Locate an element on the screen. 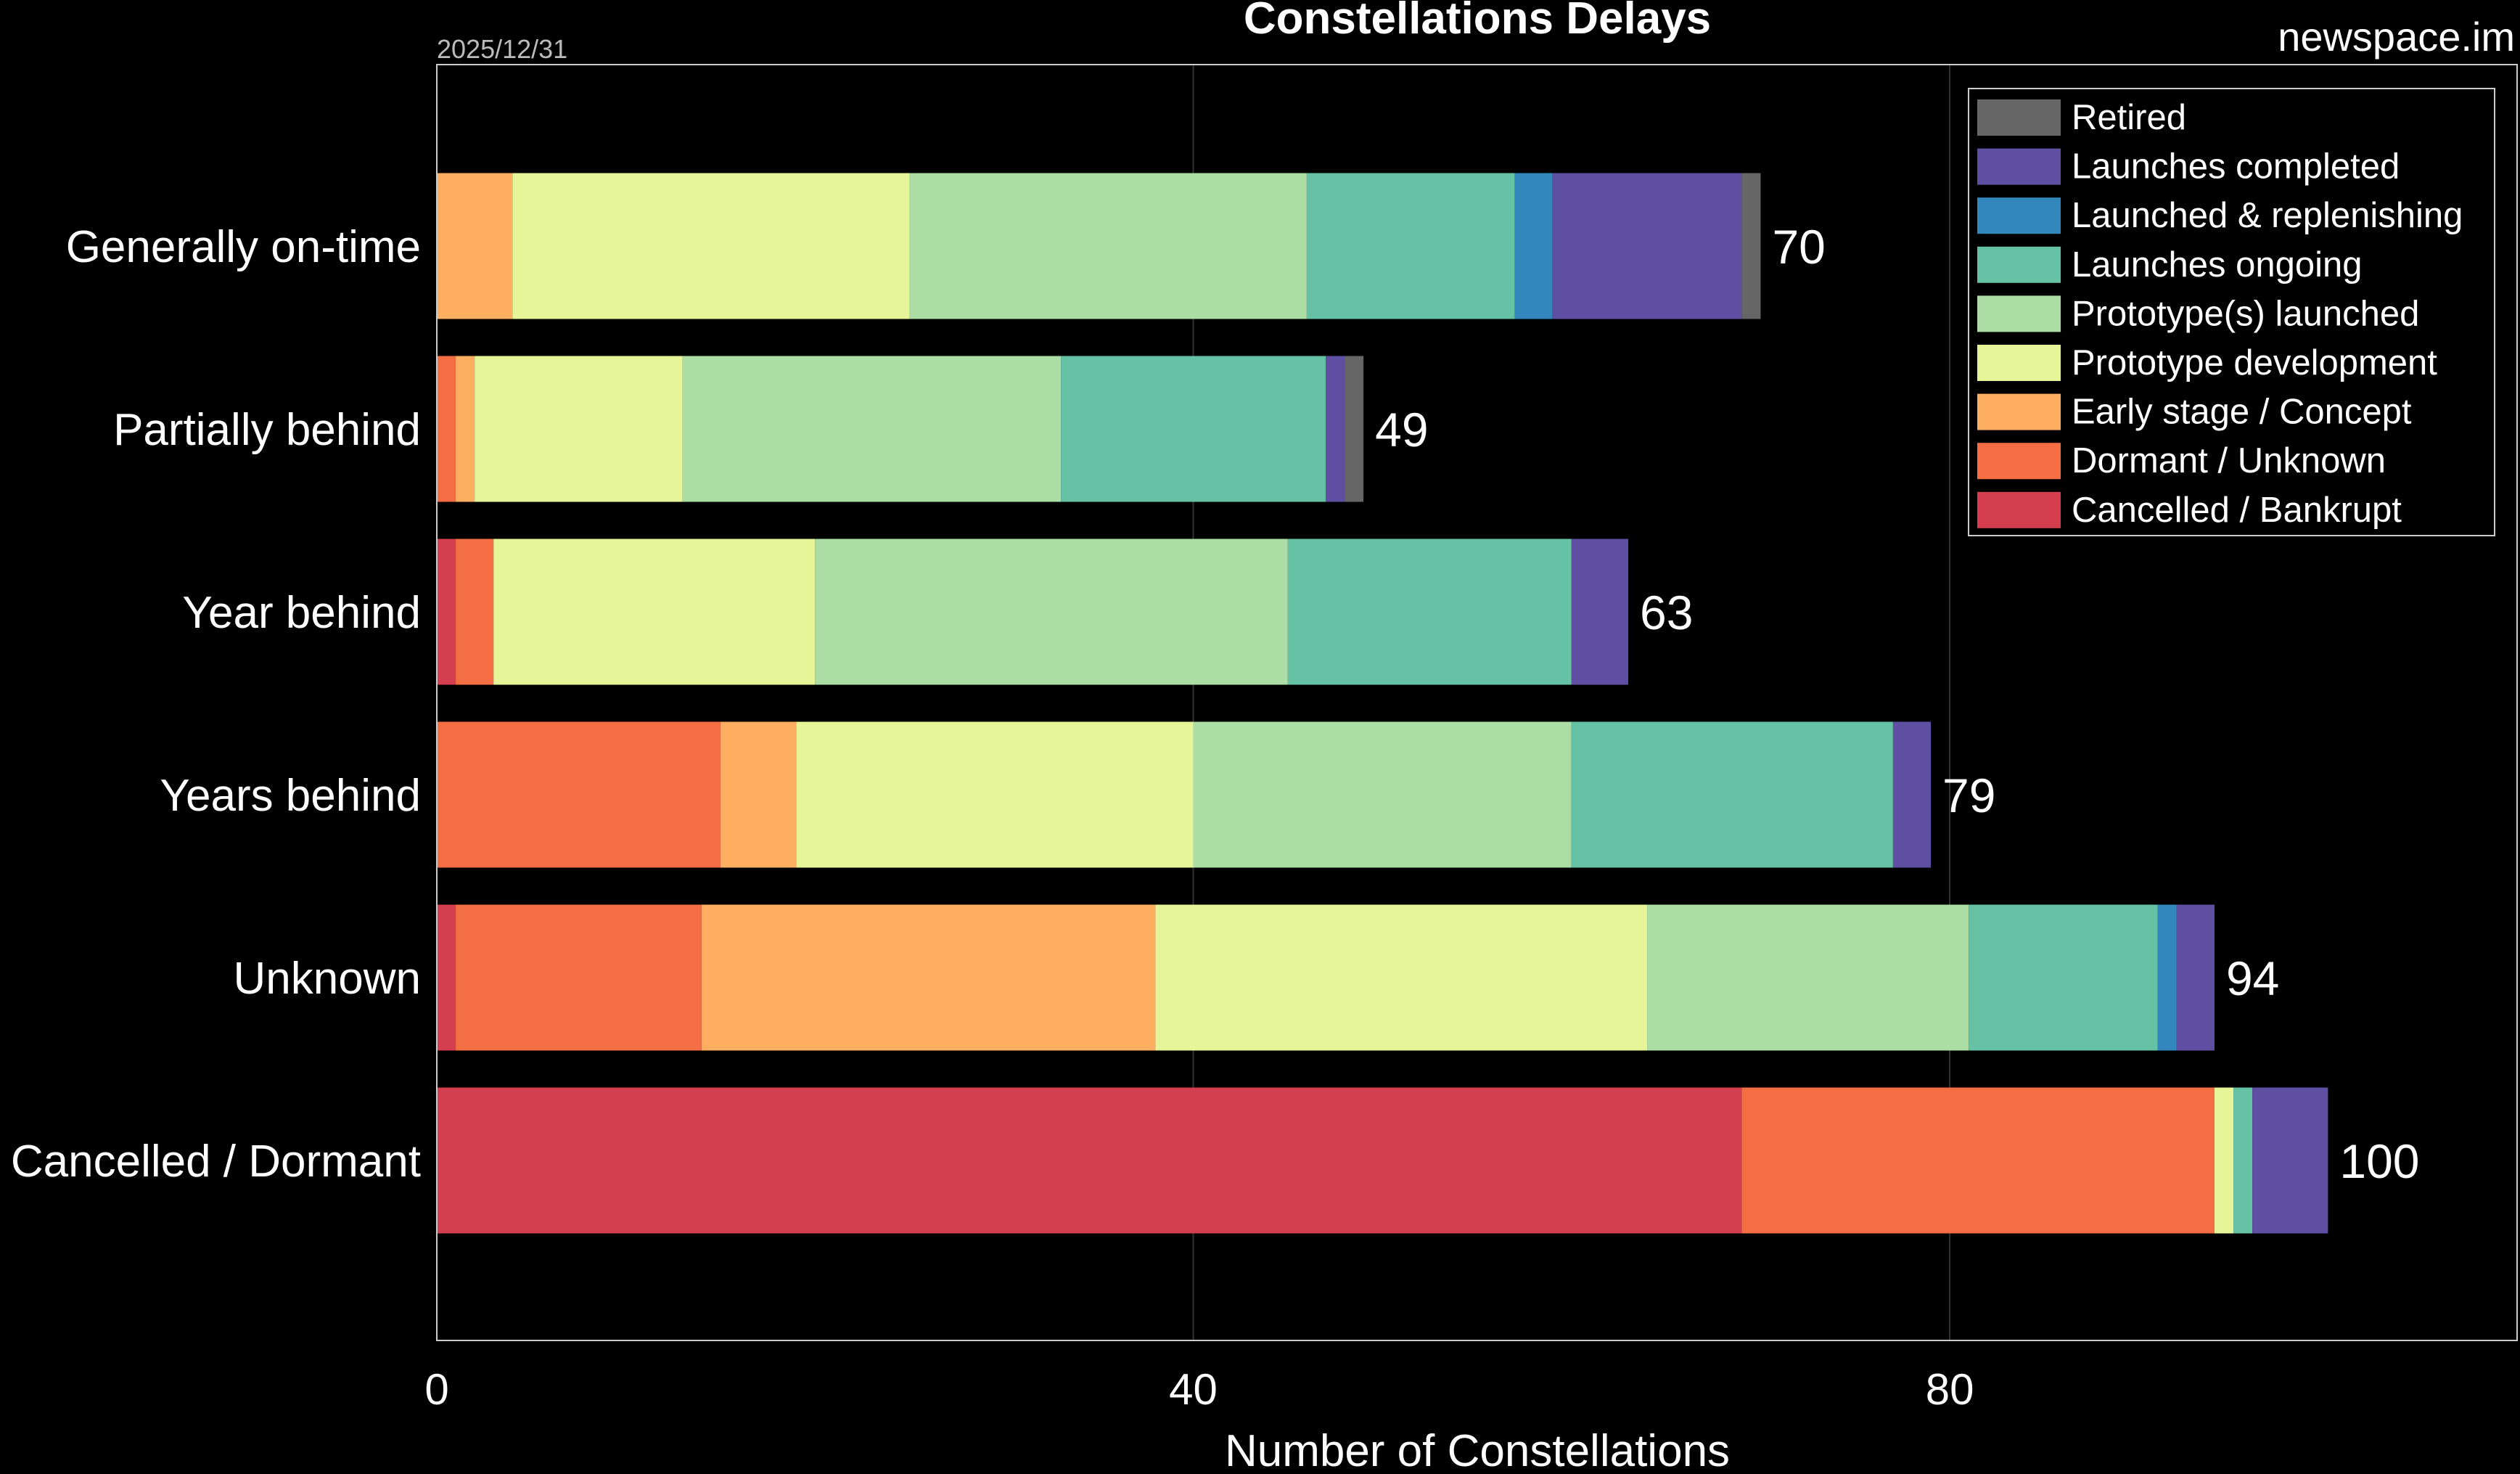 The image size is (2520, 1474). total-label: 63 is located at coordinates (1666, 612).